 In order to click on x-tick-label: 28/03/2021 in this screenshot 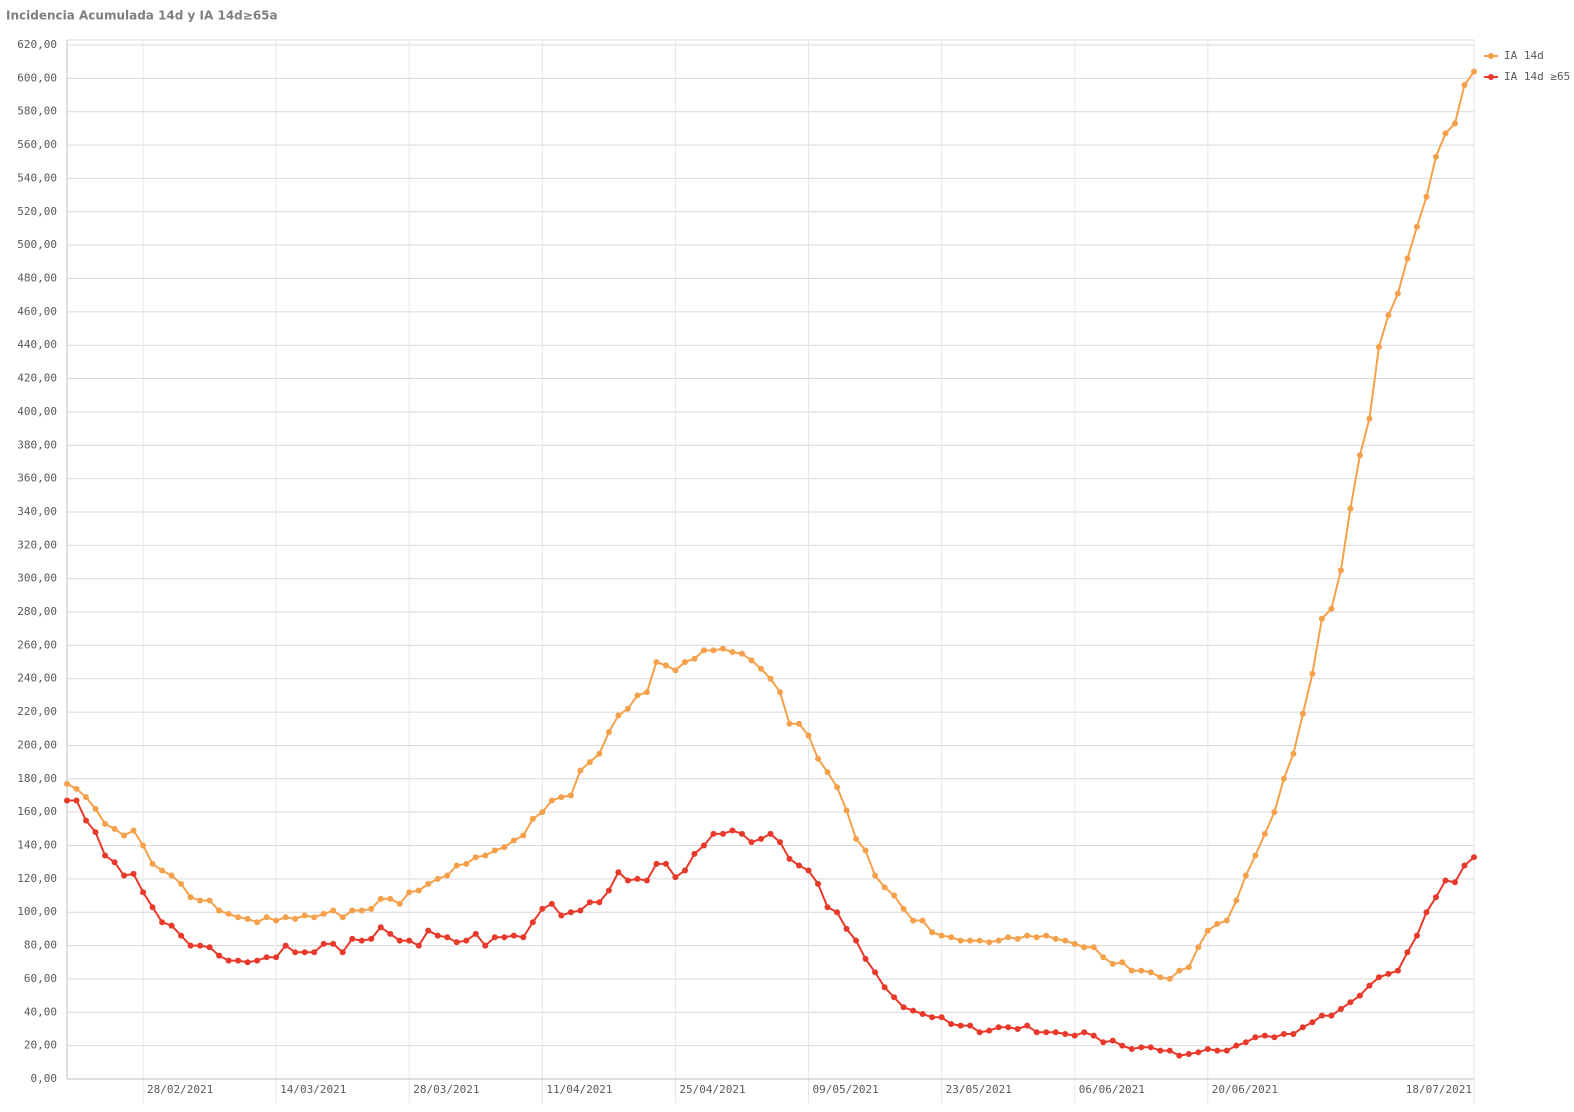, I will do `click(446, 1089)`.